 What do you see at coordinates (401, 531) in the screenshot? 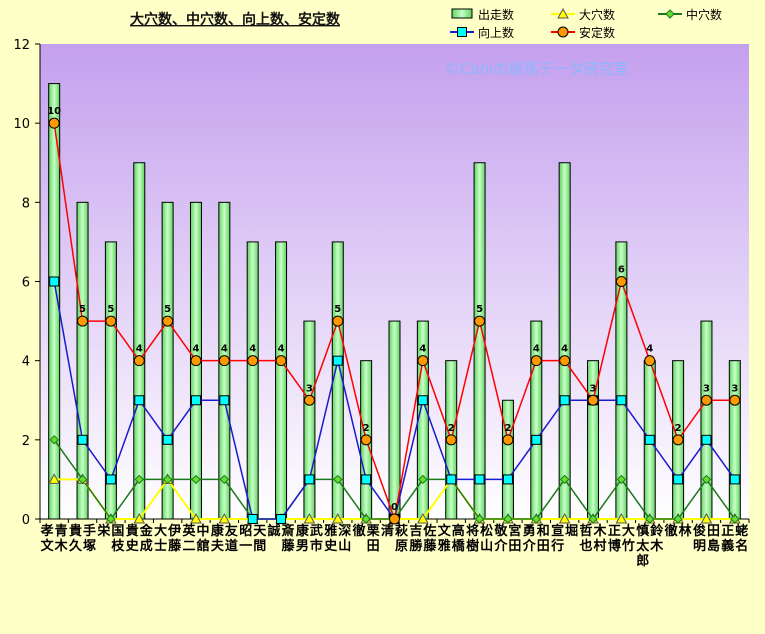
I see `x-category-char: 萩` at bounding box center [401, 531].